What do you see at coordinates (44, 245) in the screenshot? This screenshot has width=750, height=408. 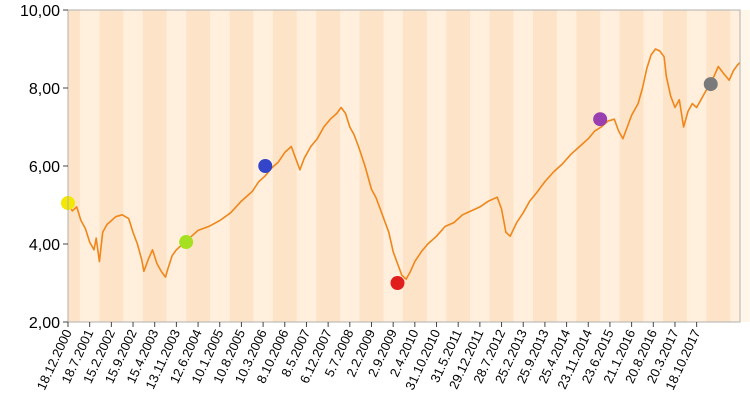 I see `y-tick-label: 4,00` at bounding box center [44, 245].